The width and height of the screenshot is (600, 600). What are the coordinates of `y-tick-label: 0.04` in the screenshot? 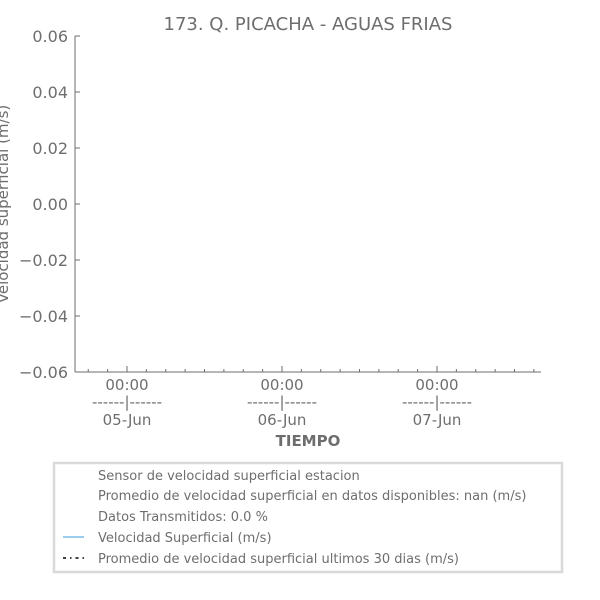 It's located at (50, 92).